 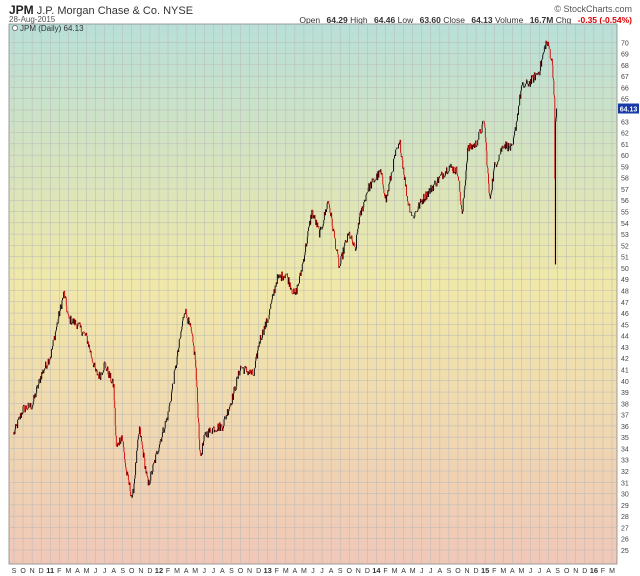 I want to click on y-tick-label: 65, so click(x=625, y=100).